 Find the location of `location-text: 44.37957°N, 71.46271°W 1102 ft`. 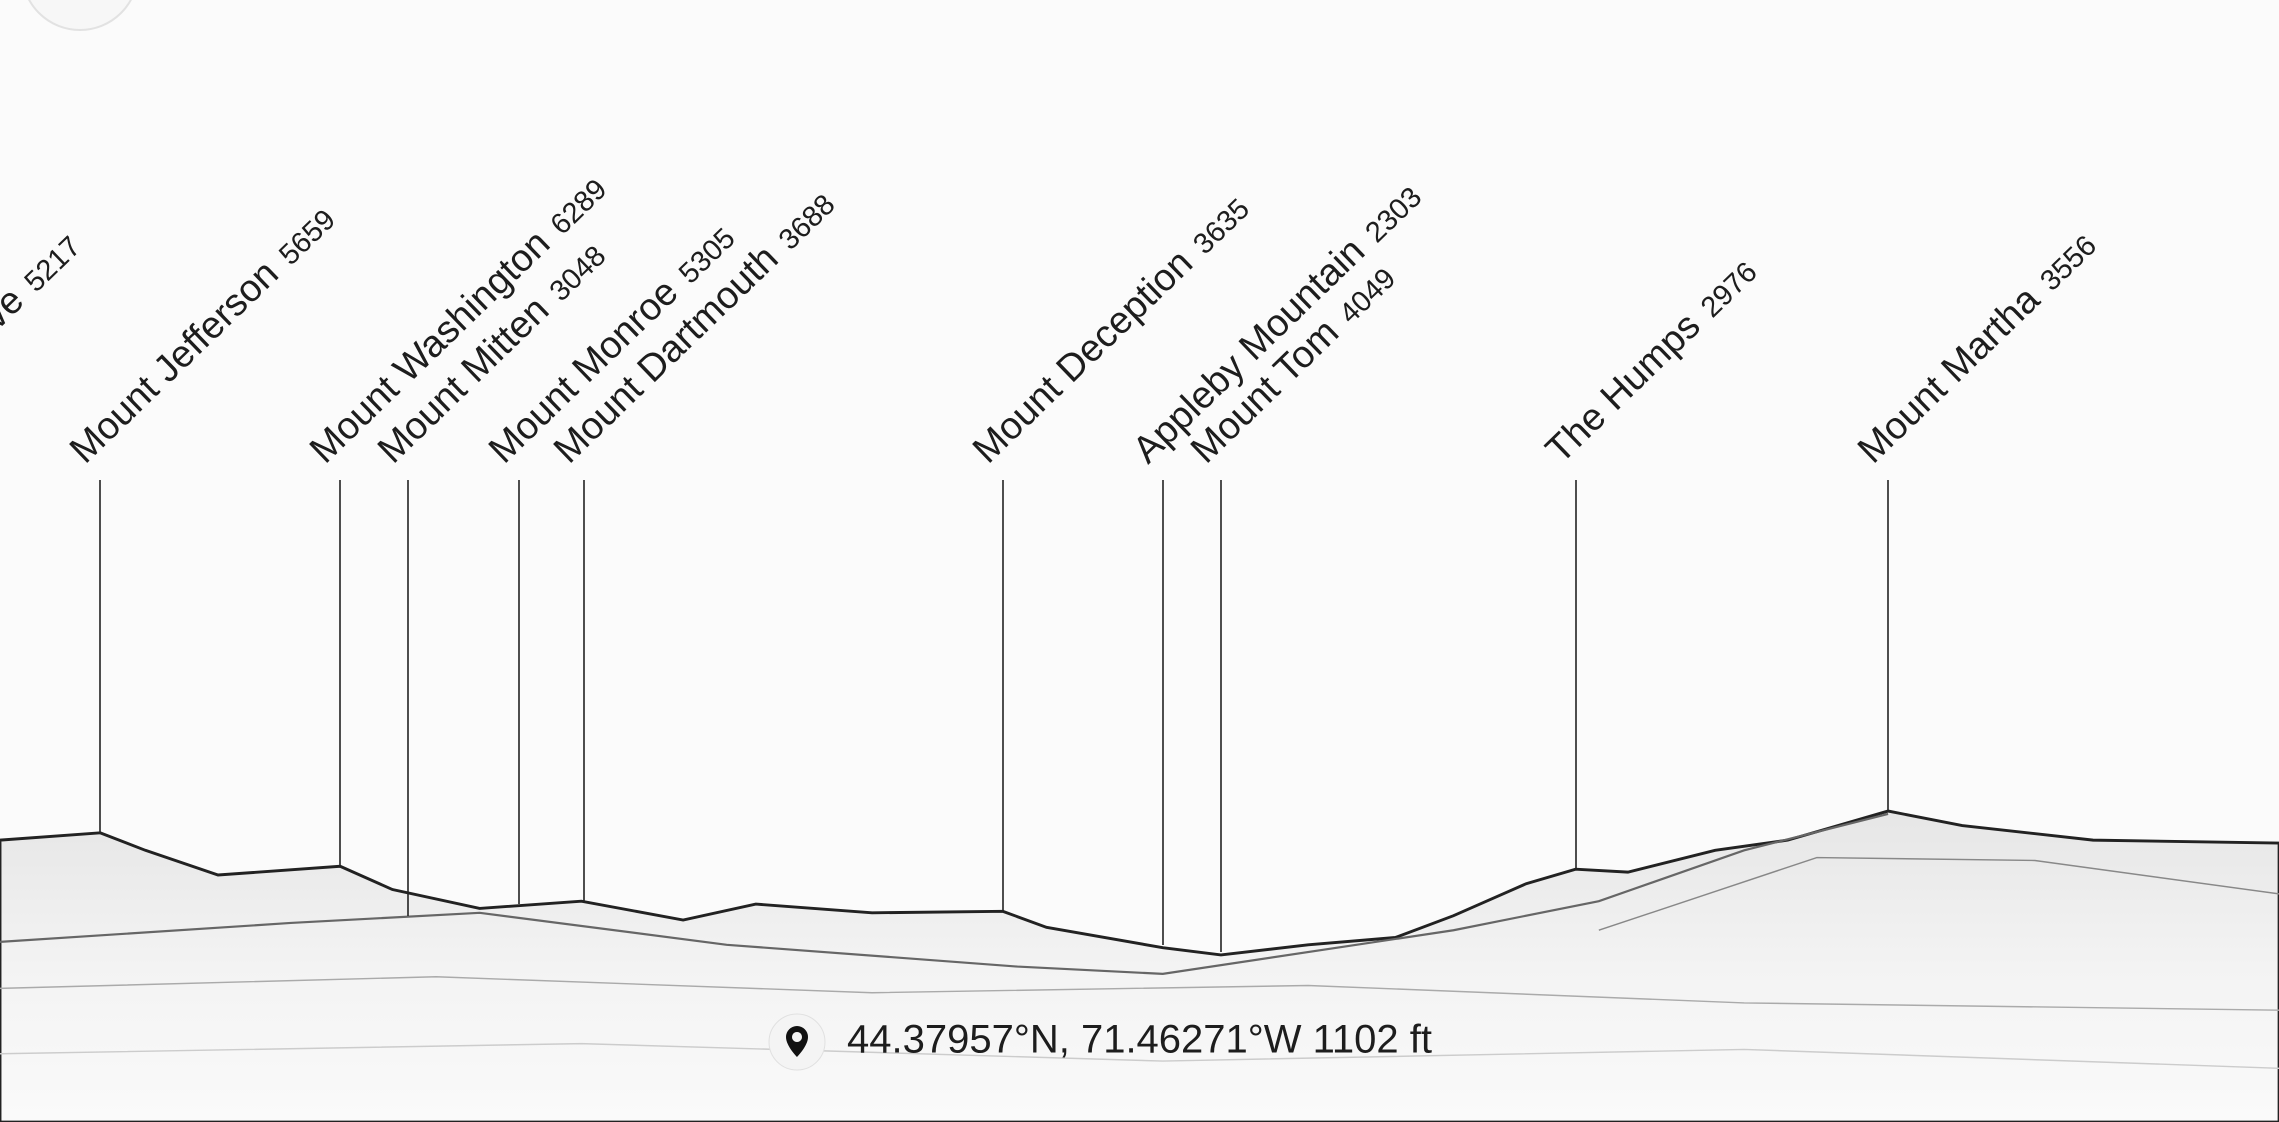

location-text: 44.37957°N, 71.46271°W 1102 ft is located at coordinates (1139, 1040).